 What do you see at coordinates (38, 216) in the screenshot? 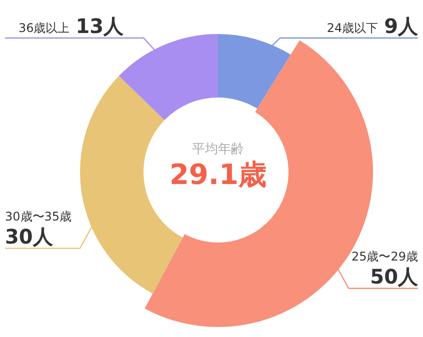
I see `slice-label: 30歳〜35歳` at bounding box center [38, 216].